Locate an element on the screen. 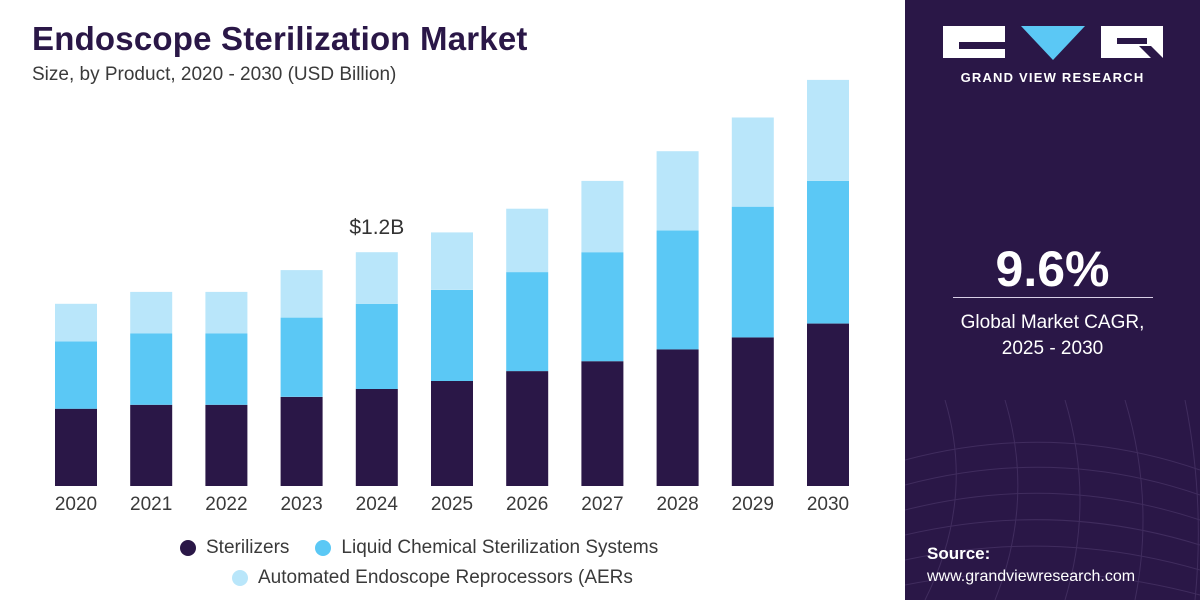 This screenshot has width=1200, height=600. source-label: Source: is located at coordinates (959, 553).